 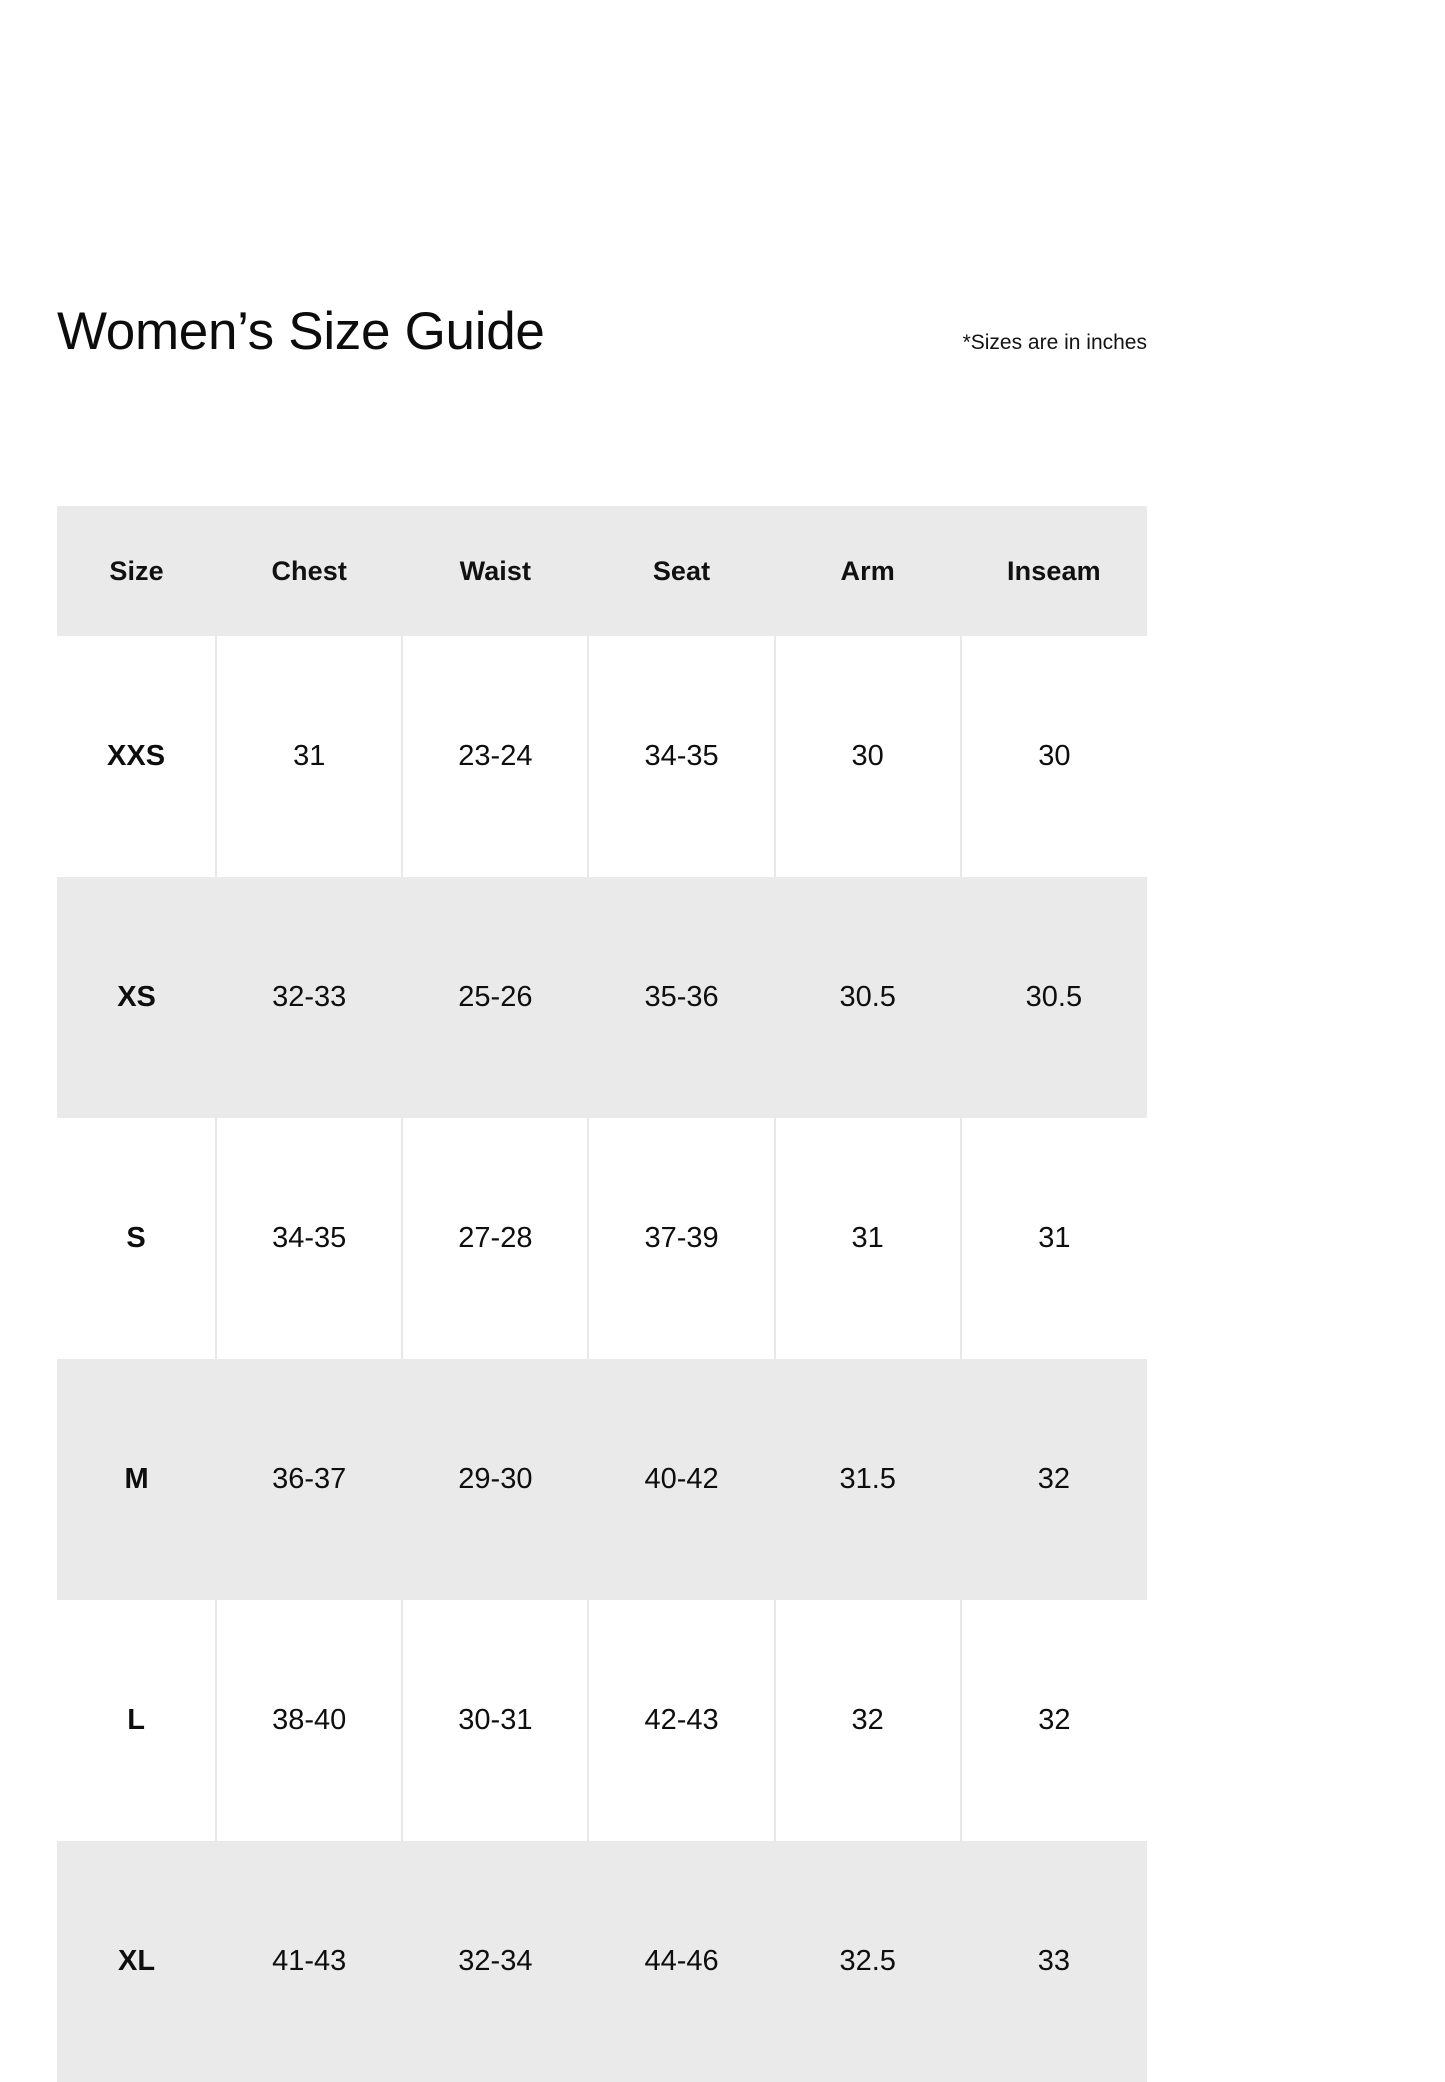 I want to click on table-row: M 36-37 29-30 40-42 31.5 32, so click(x=602, y=1479).